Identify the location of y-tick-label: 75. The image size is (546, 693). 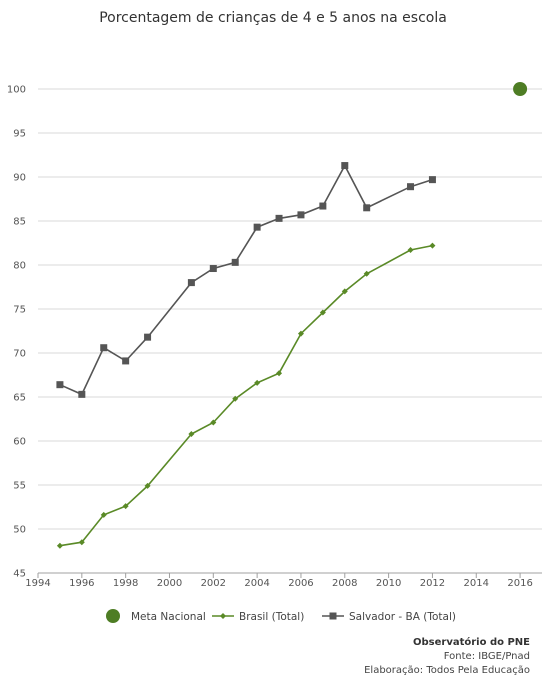
(19, 310).